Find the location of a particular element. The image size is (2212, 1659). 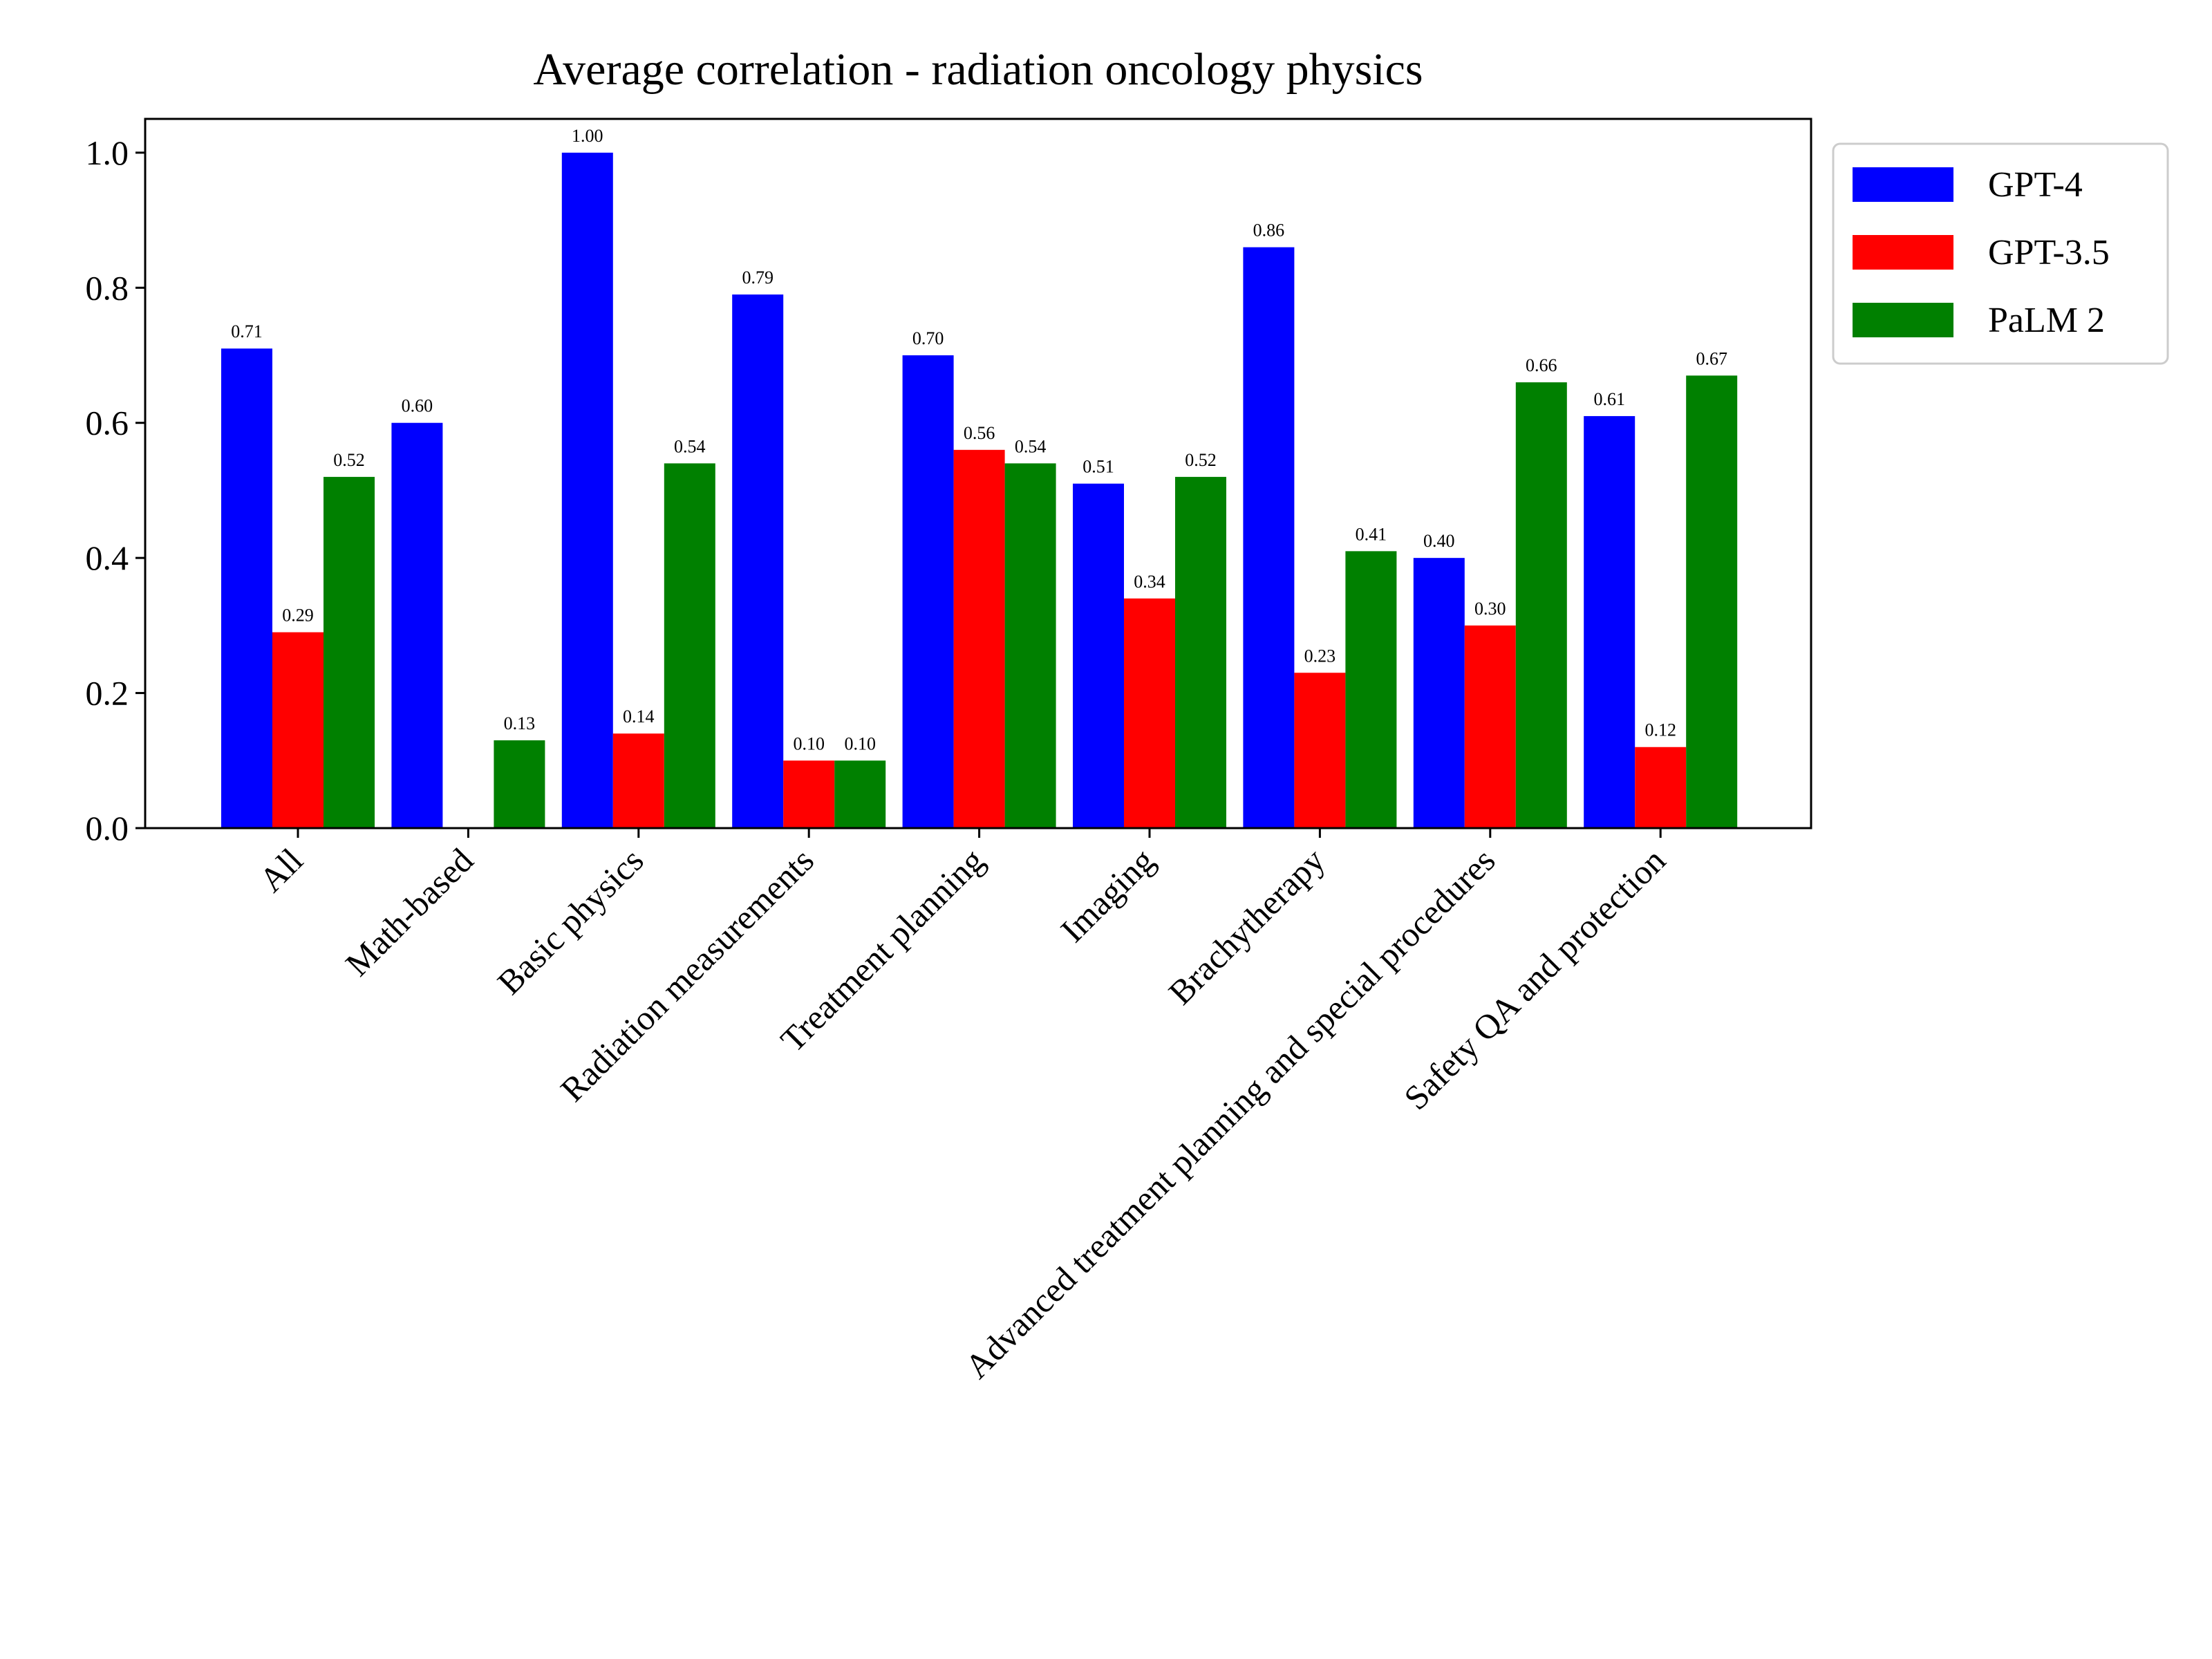

x-tick-label: Math-based is located at coordinates (409, 913).